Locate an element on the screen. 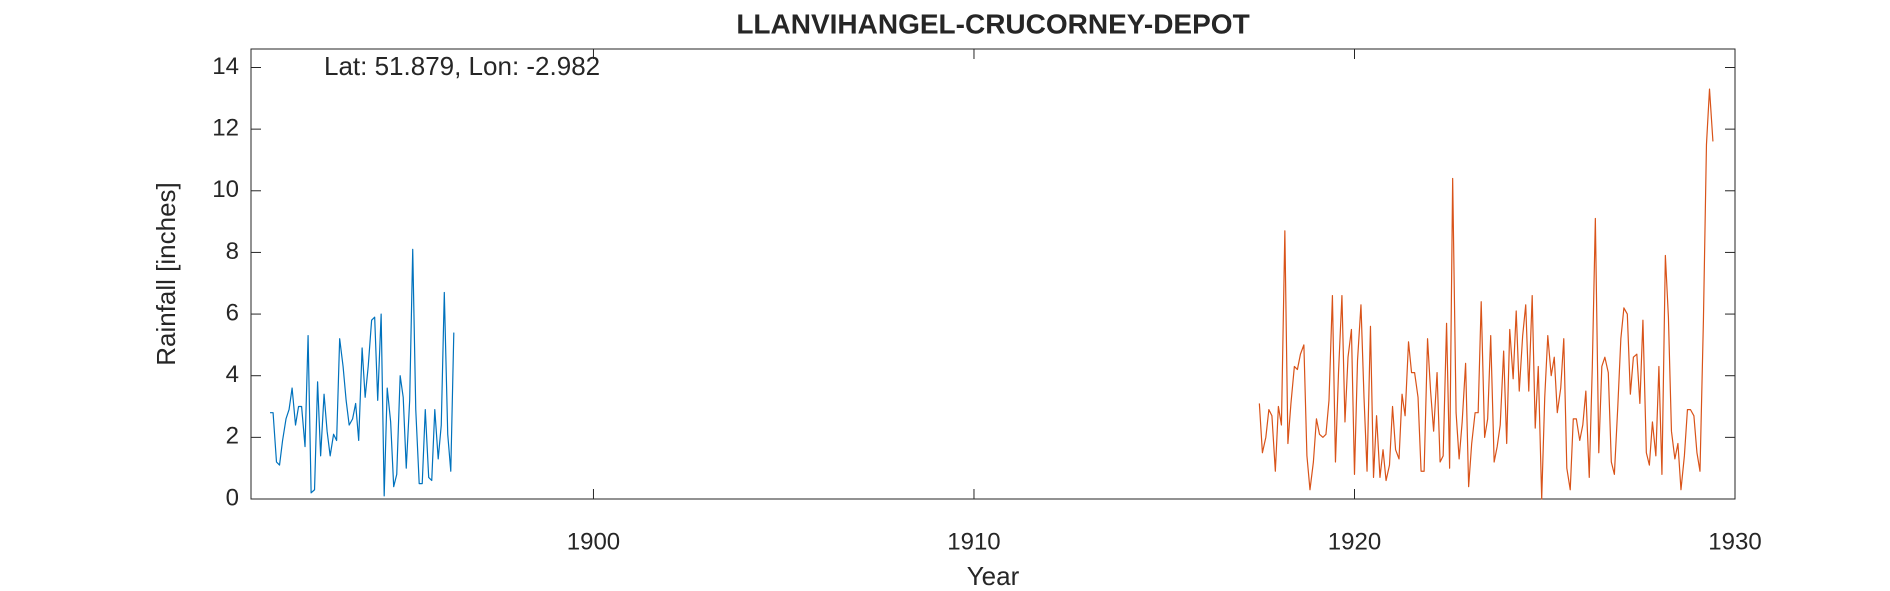  x-tick-label: 1920 is located at coordinates (1354, 541).